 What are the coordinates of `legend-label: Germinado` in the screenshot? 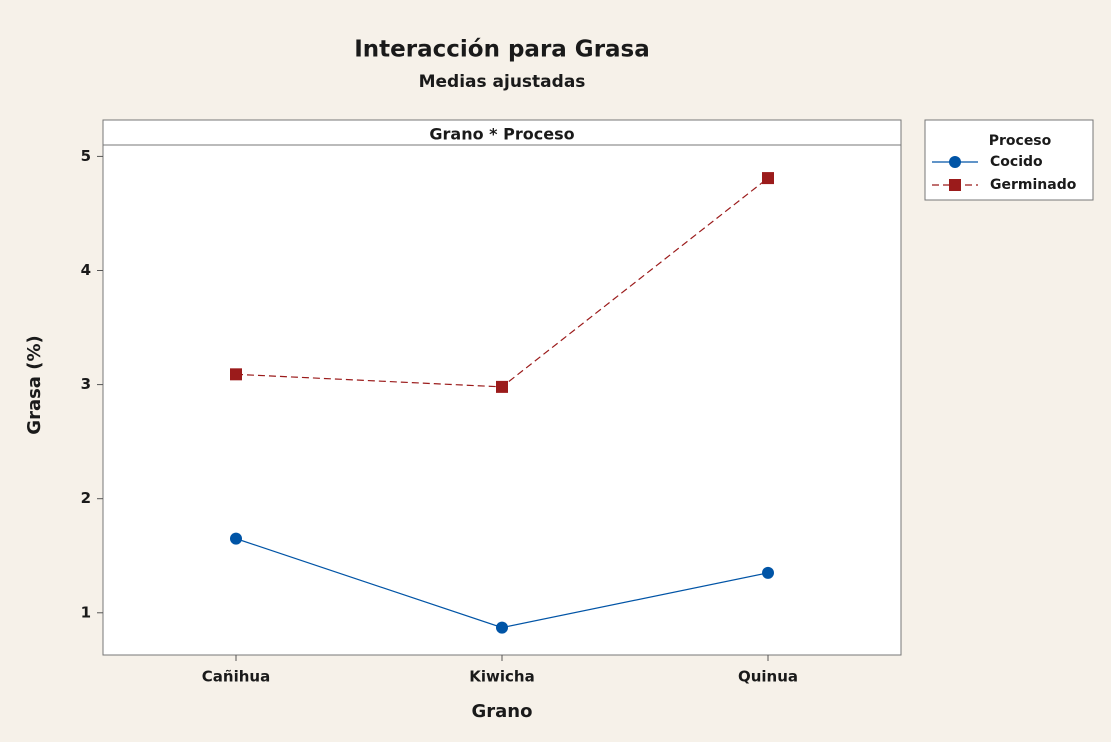 It's located at (1033, 185).